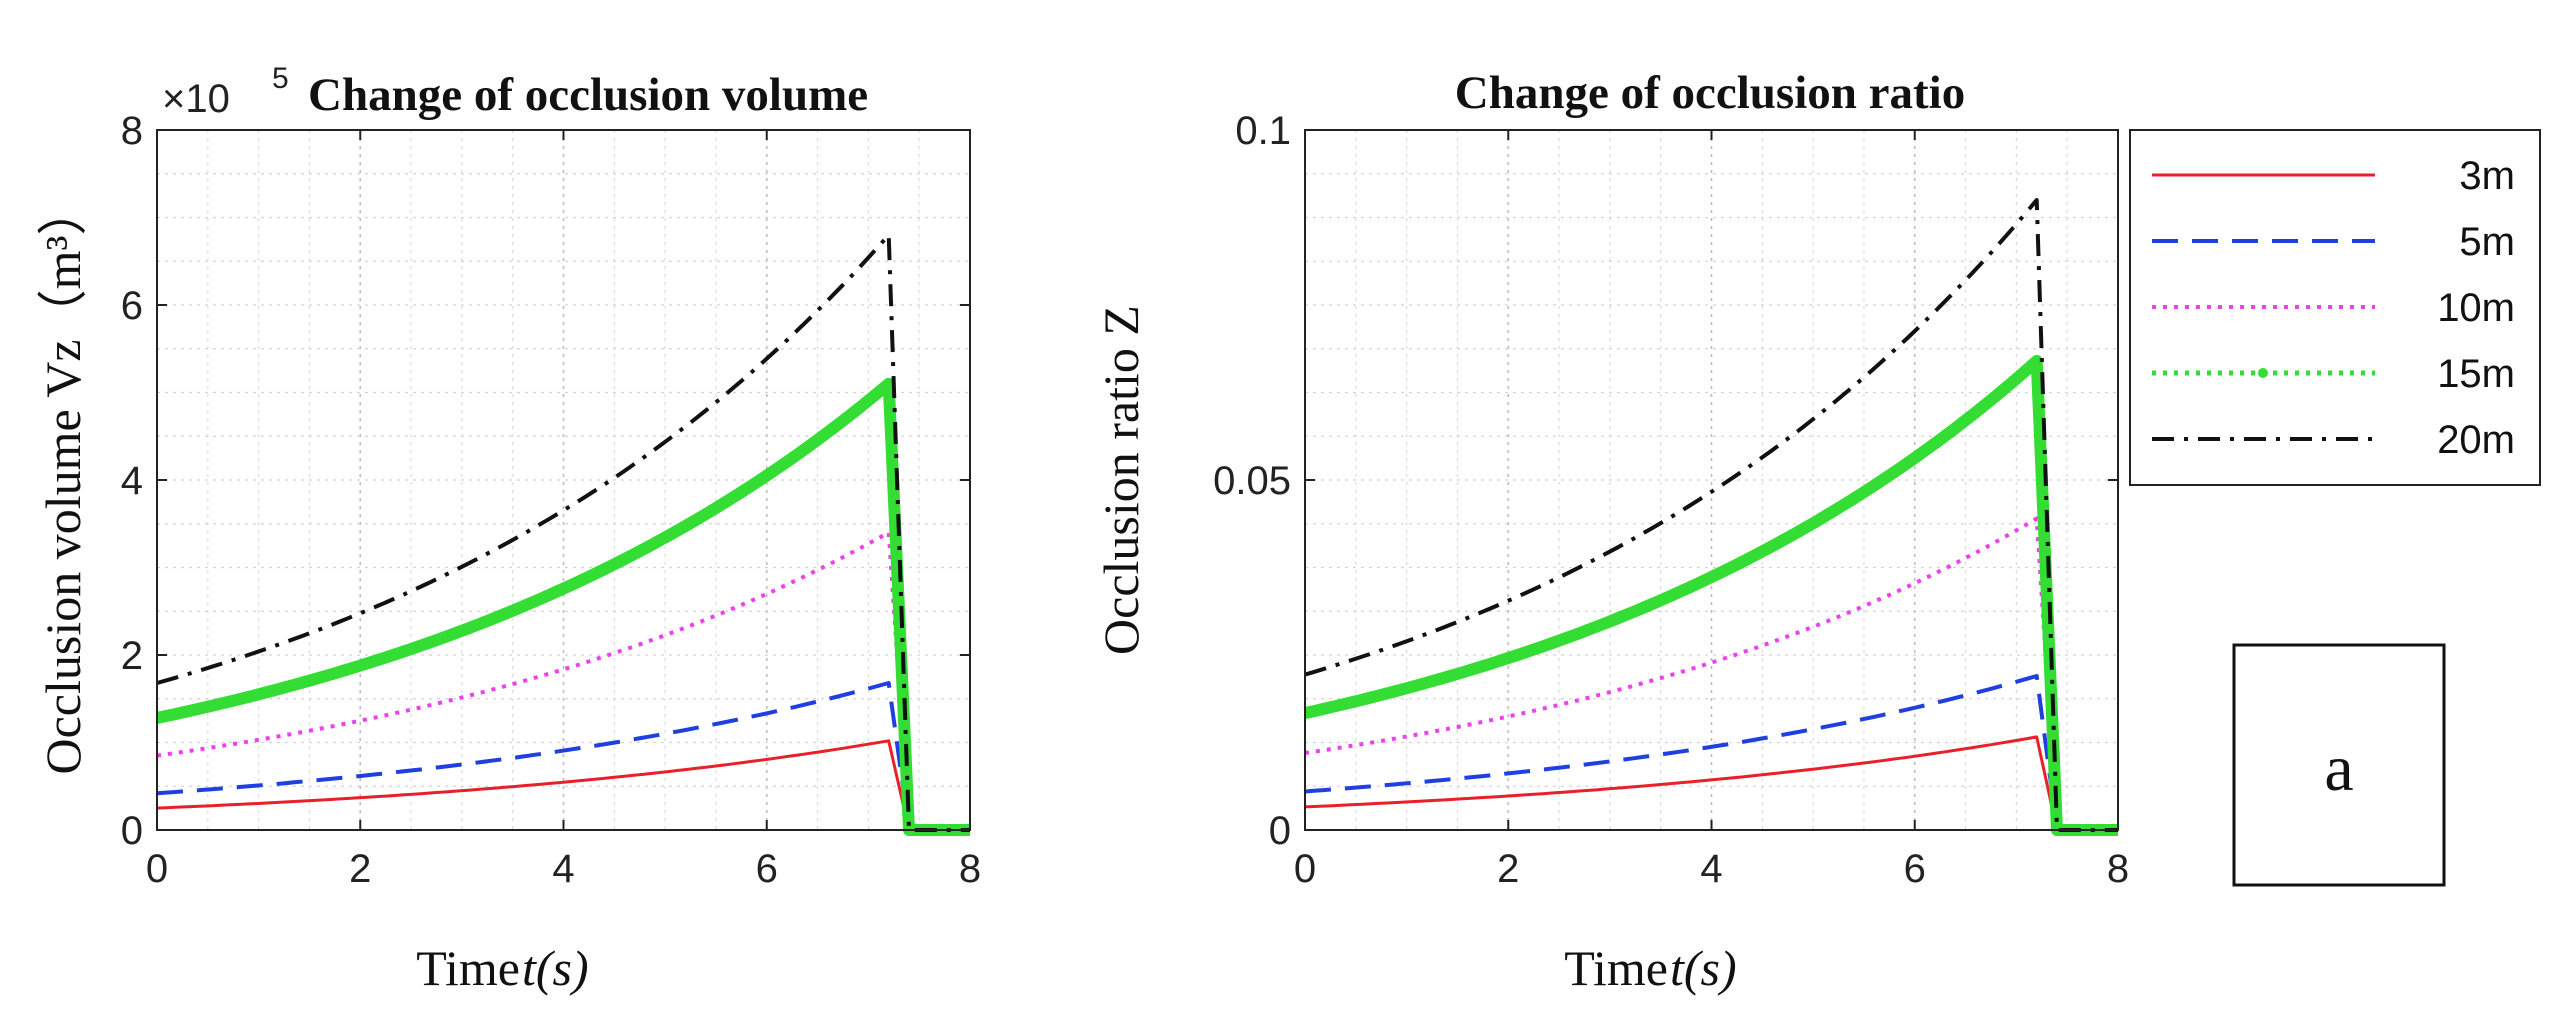  I want to click on ratio-x-tick-label: 0, so click(1305, 869).